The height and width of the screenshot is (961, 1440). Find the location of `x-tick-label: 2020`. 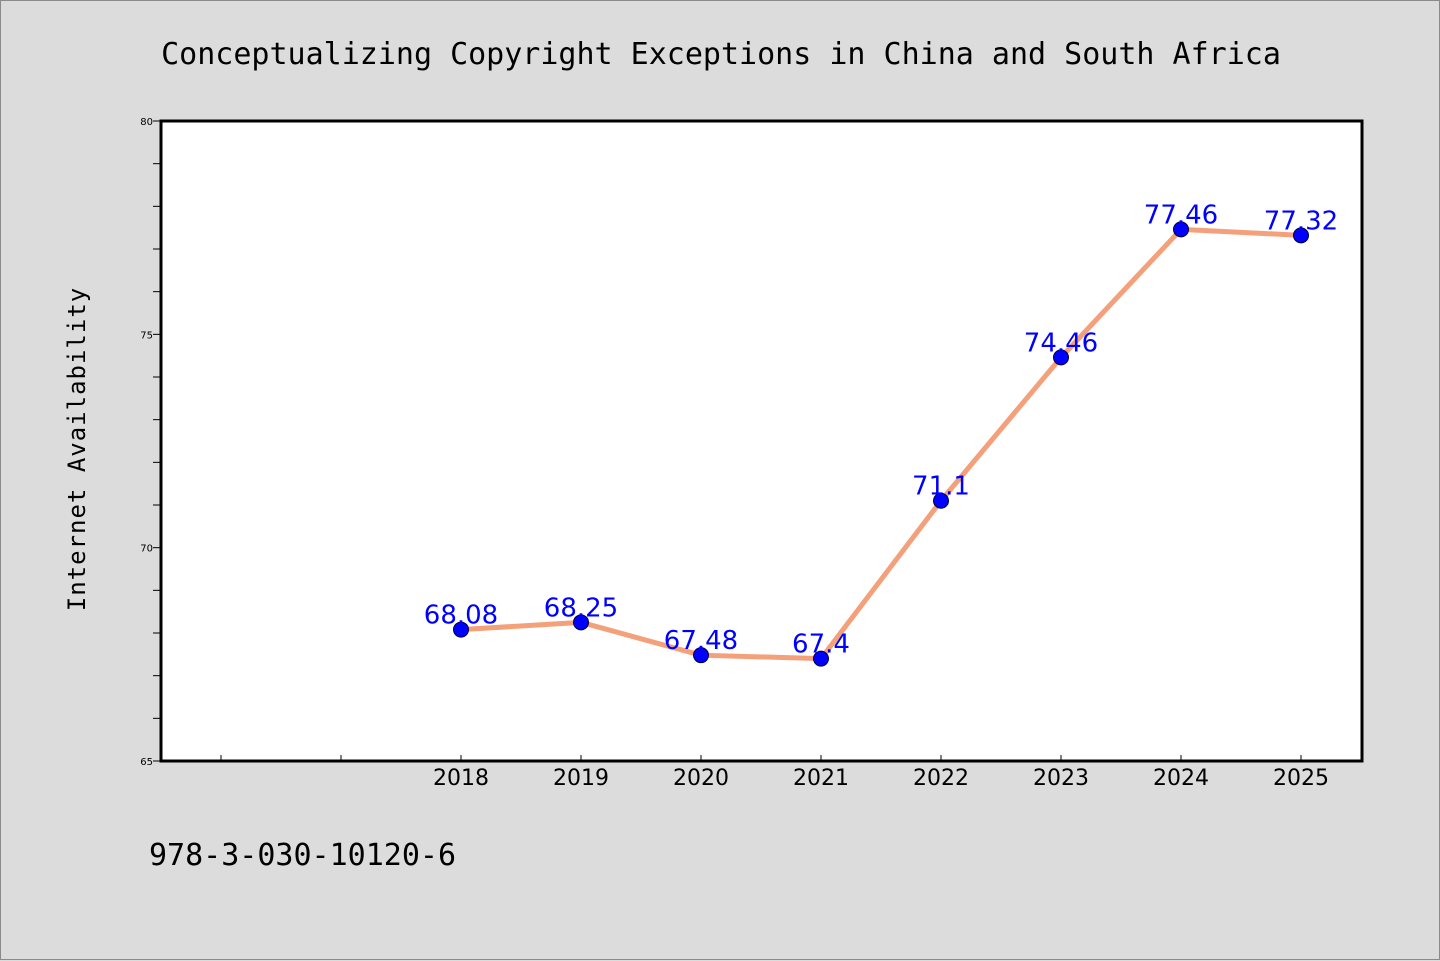

x-tick-label: 2020 is located at coordinates (701, 778).